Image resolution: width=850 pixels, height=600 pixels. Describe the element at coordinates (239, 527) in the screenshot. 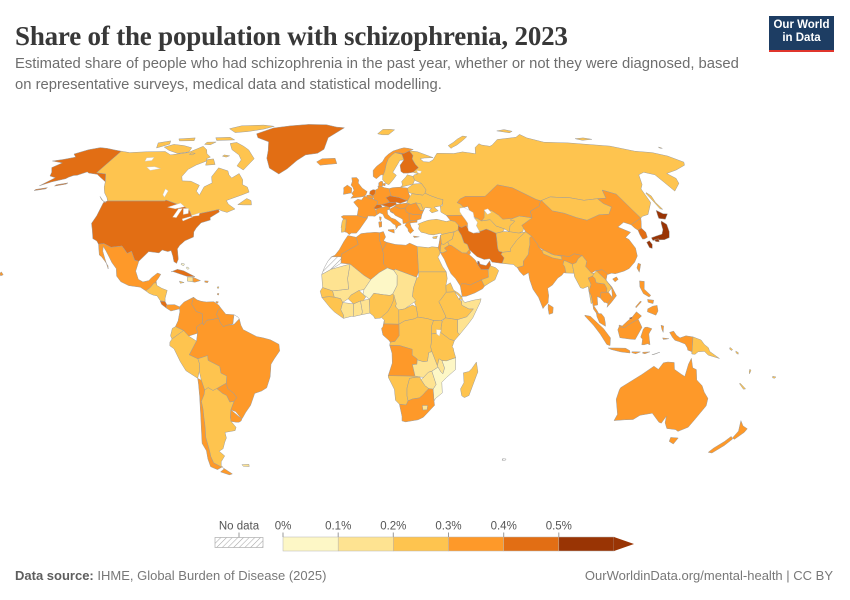

I see `svg-text: No data` at that location.